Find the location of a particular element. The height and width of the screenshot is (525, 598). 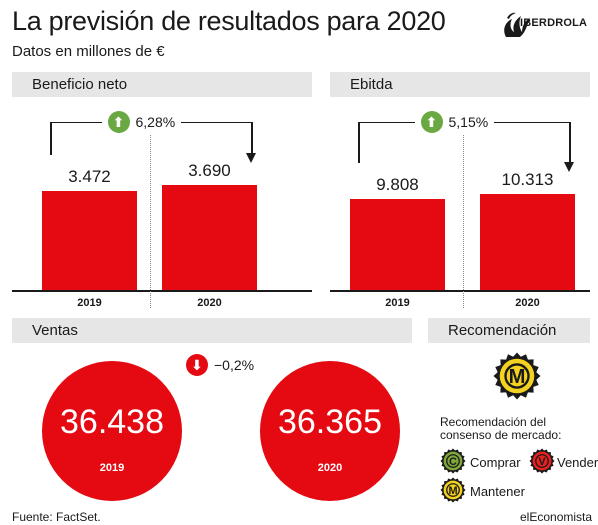

ventas-circle-2020: 36.365 2020 is located at coordinates (330, 431).